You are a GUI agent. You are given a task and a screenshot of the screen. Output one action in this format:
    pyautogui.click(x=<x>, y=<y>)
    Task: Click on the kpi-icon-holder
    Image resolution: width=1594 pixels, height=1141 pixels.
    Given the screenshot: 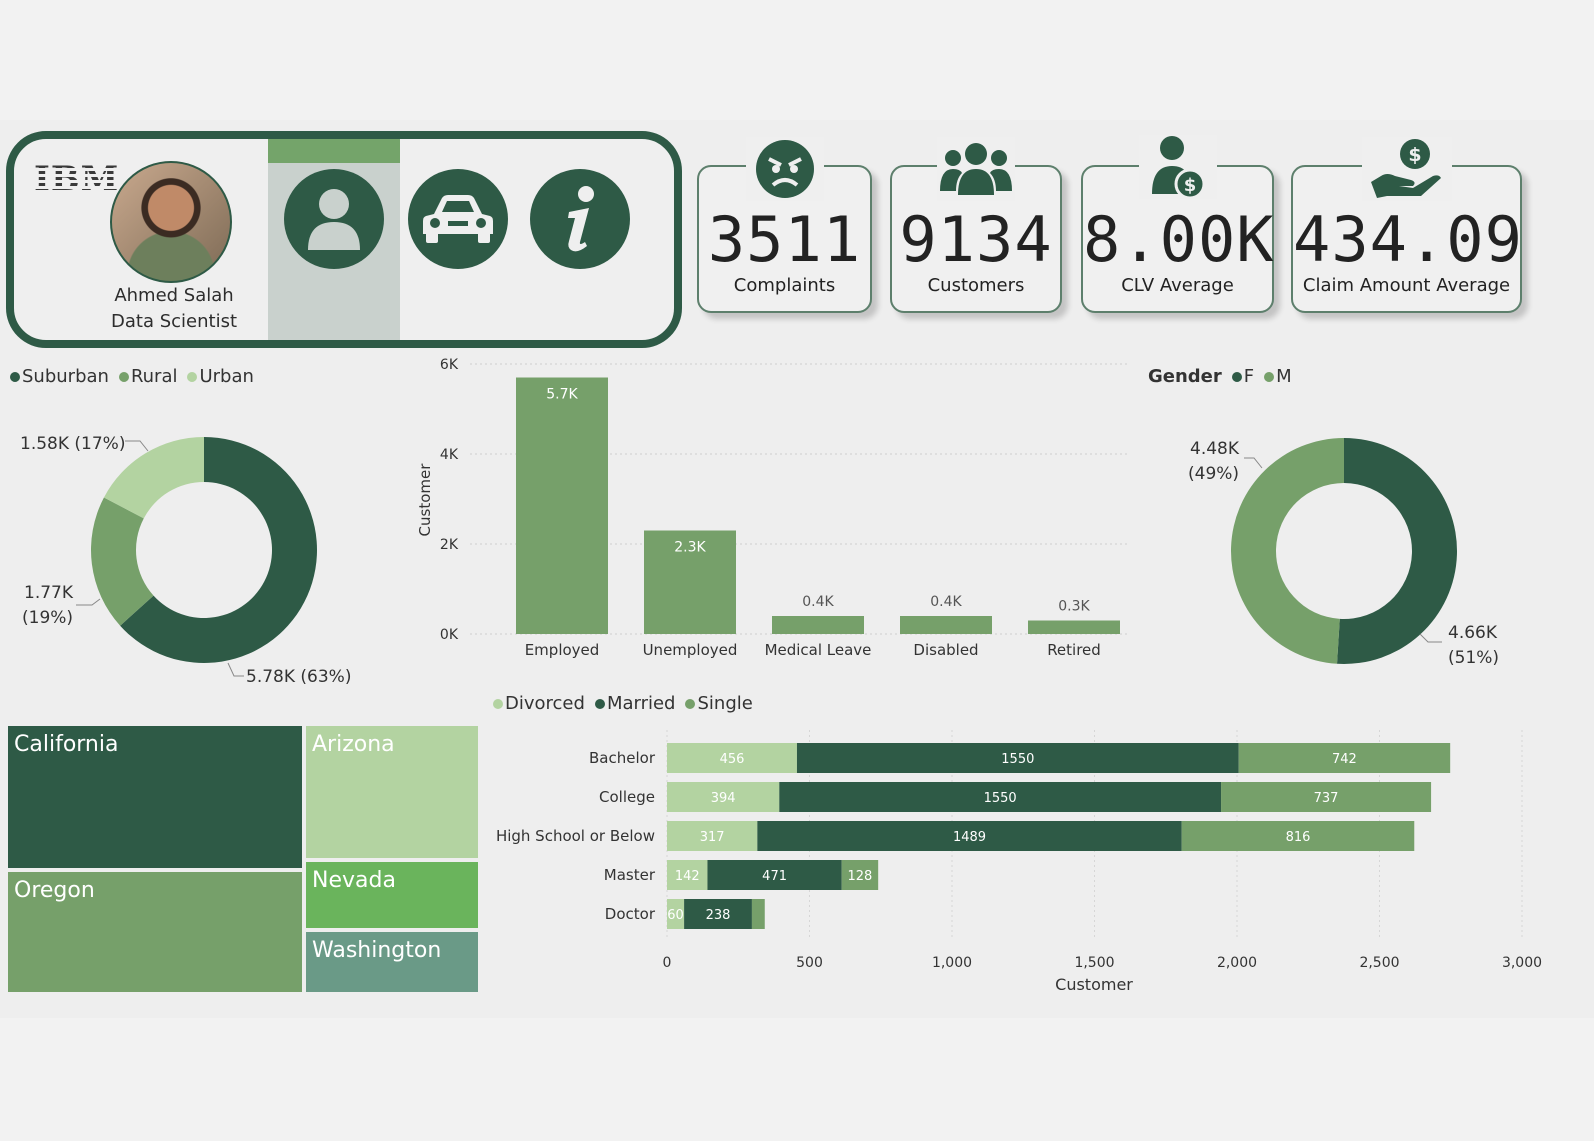 What is the action you would take?
    pyautogui.click(x=976, y=169)
    